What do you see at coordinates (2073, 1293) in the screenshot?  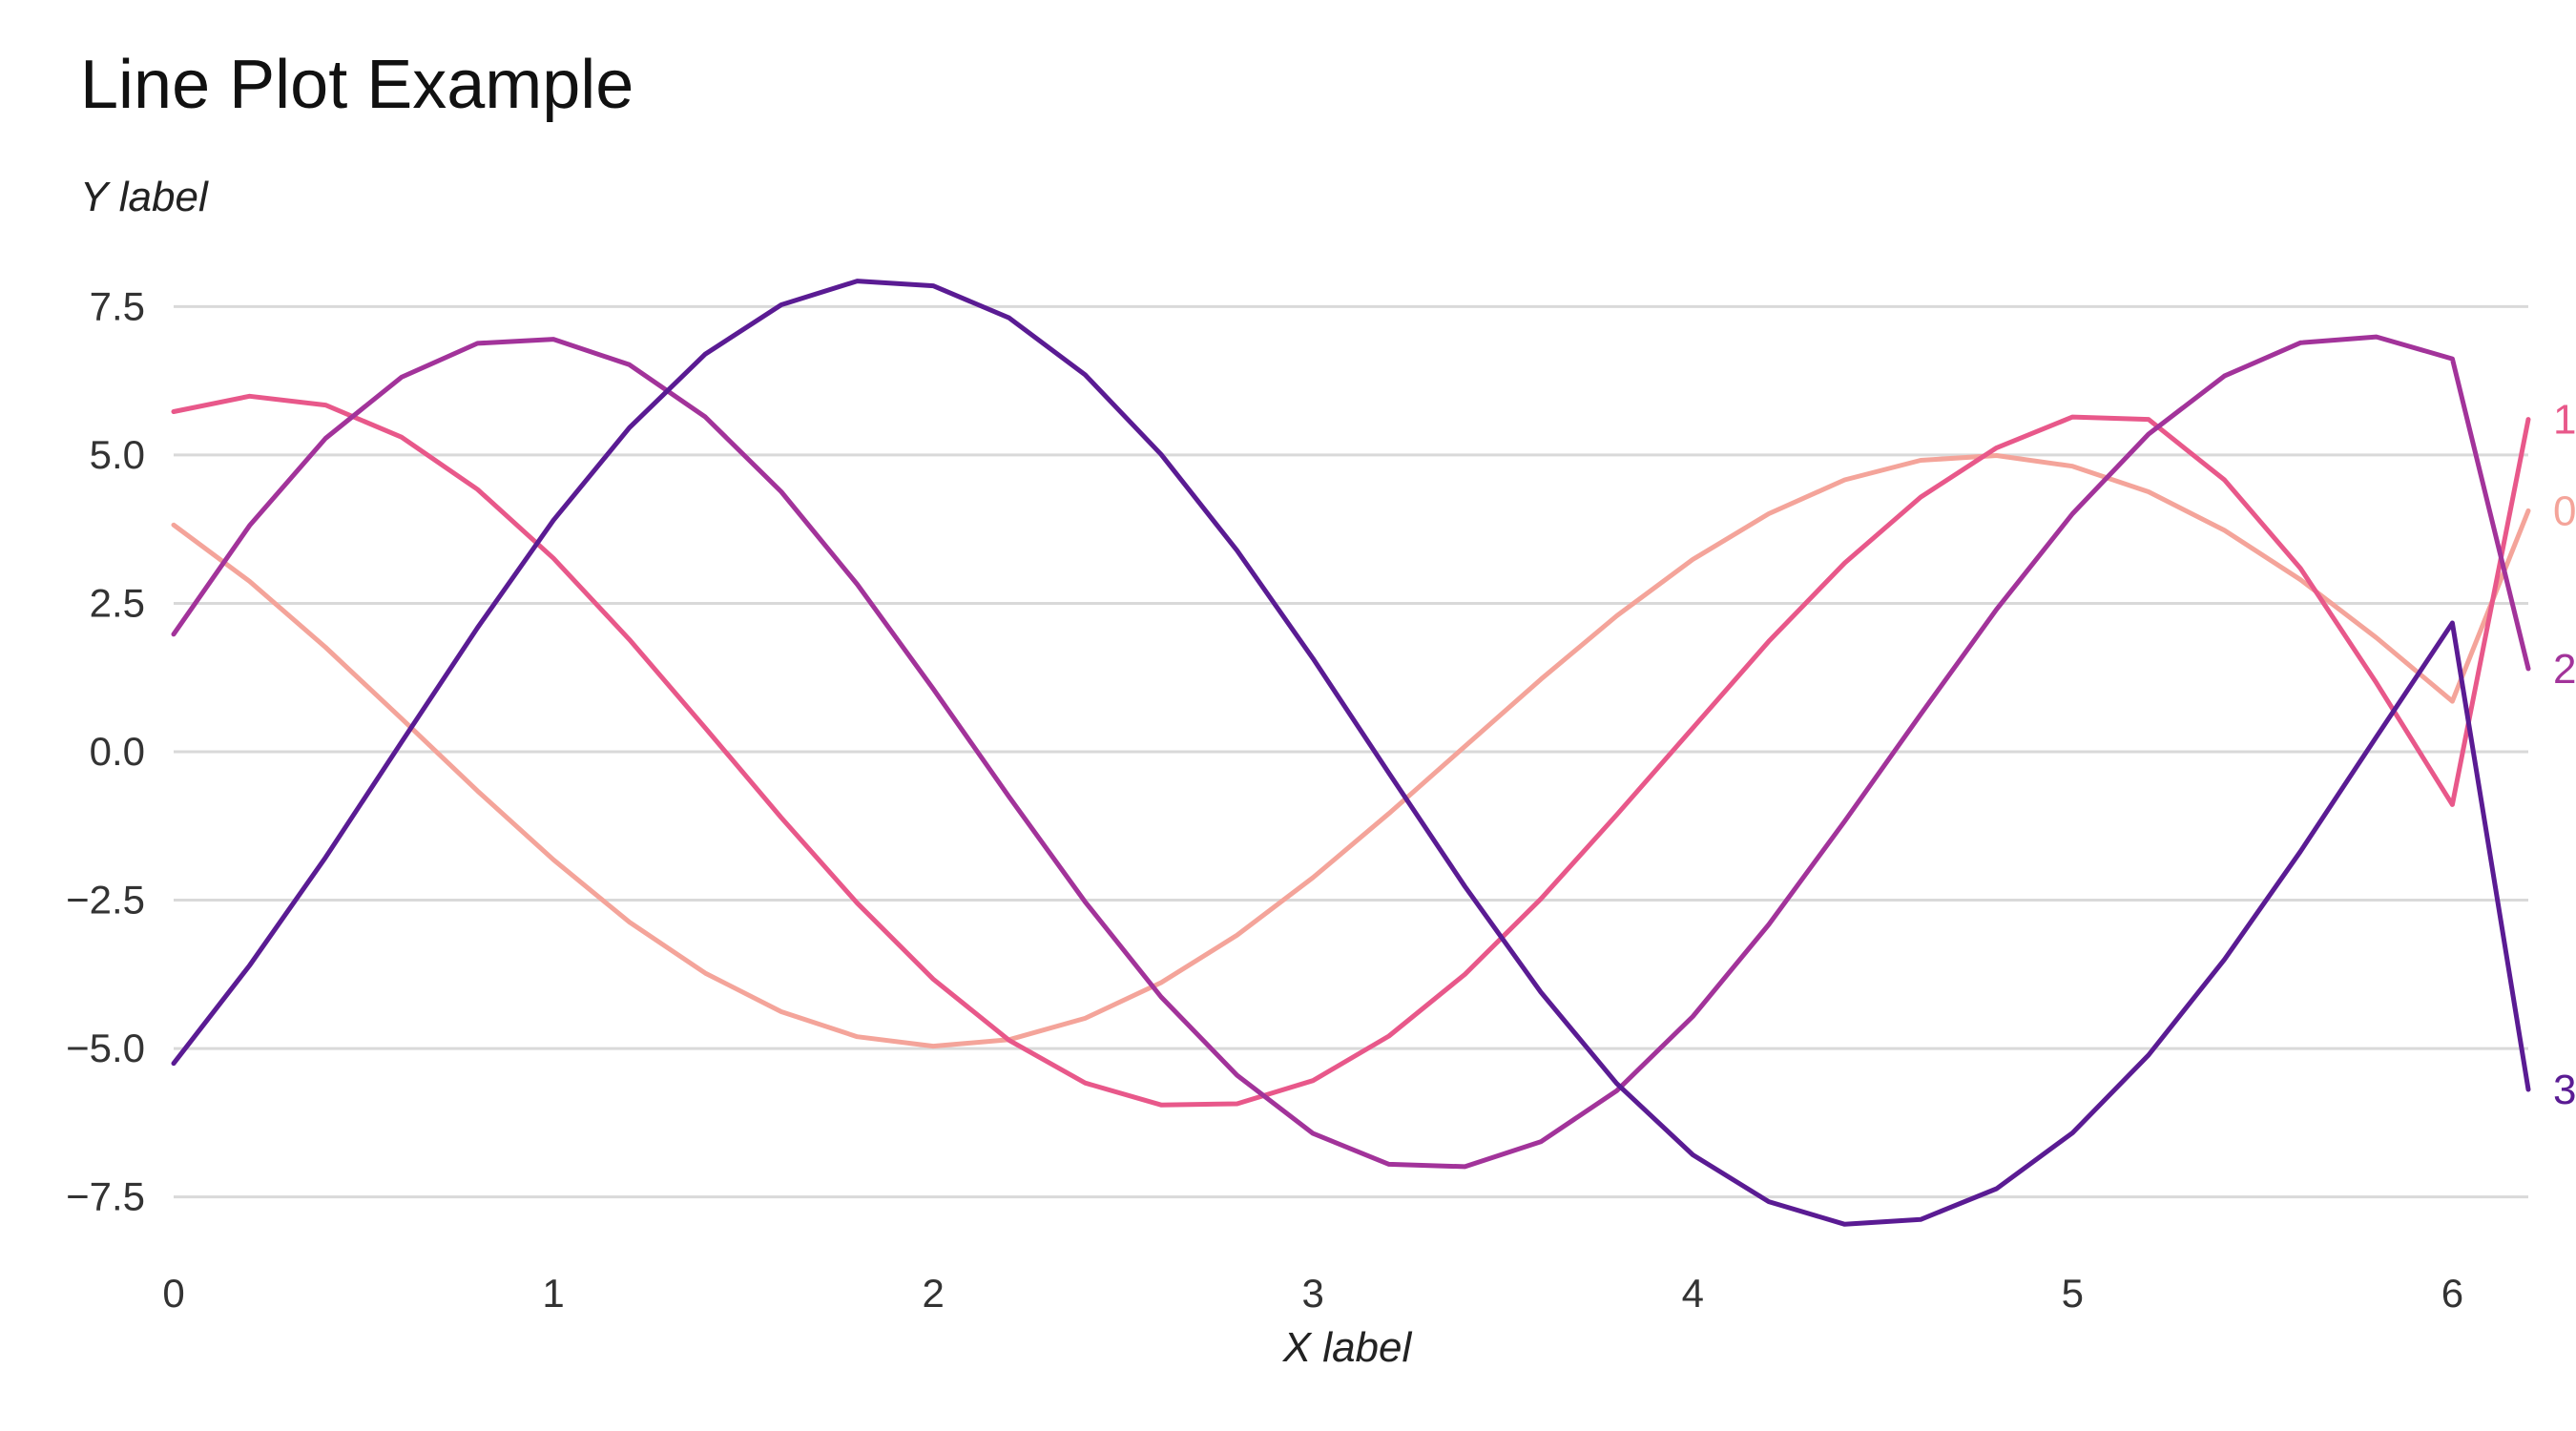 I see `x-tick-label: 5` at bounding box center [2073, 1293].